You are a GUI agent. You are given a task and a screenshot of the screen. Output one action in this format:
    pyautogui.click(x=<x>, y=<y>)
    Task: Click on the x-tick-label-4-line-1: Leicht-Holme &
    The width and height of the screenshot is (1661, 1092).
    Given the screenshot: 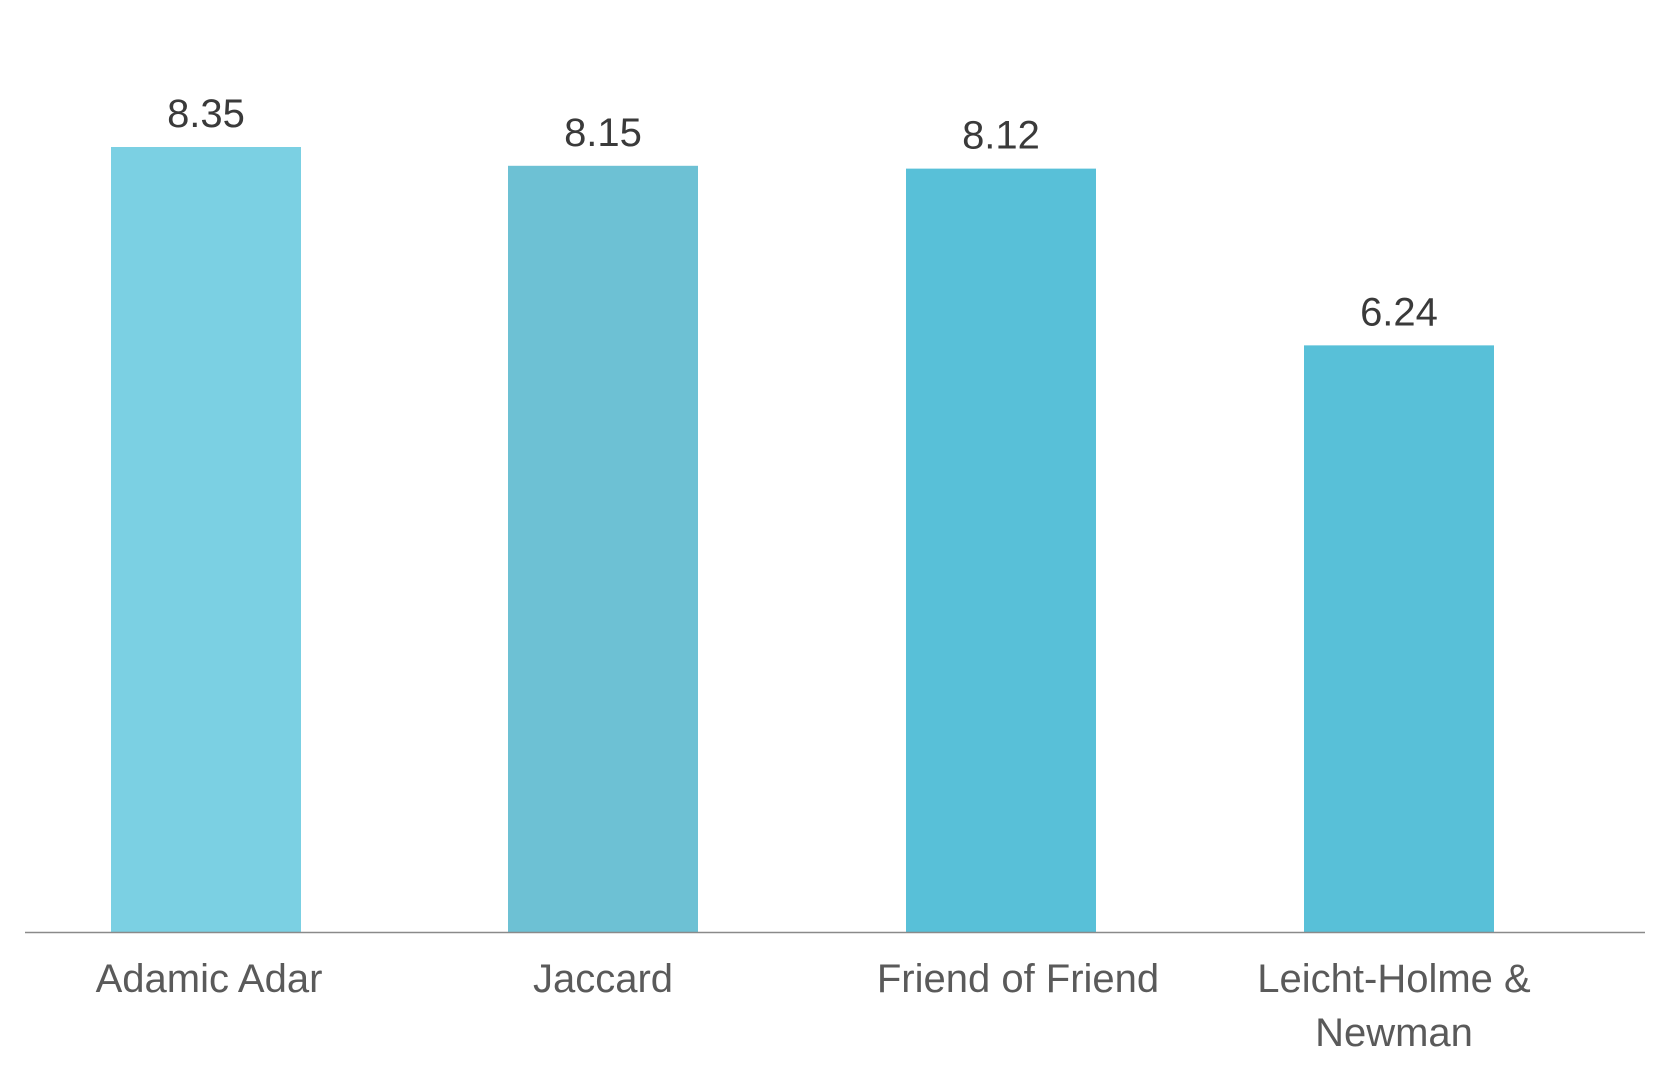 What is the action you would take?
    pyautogui.click(x=1394, y=979)
    